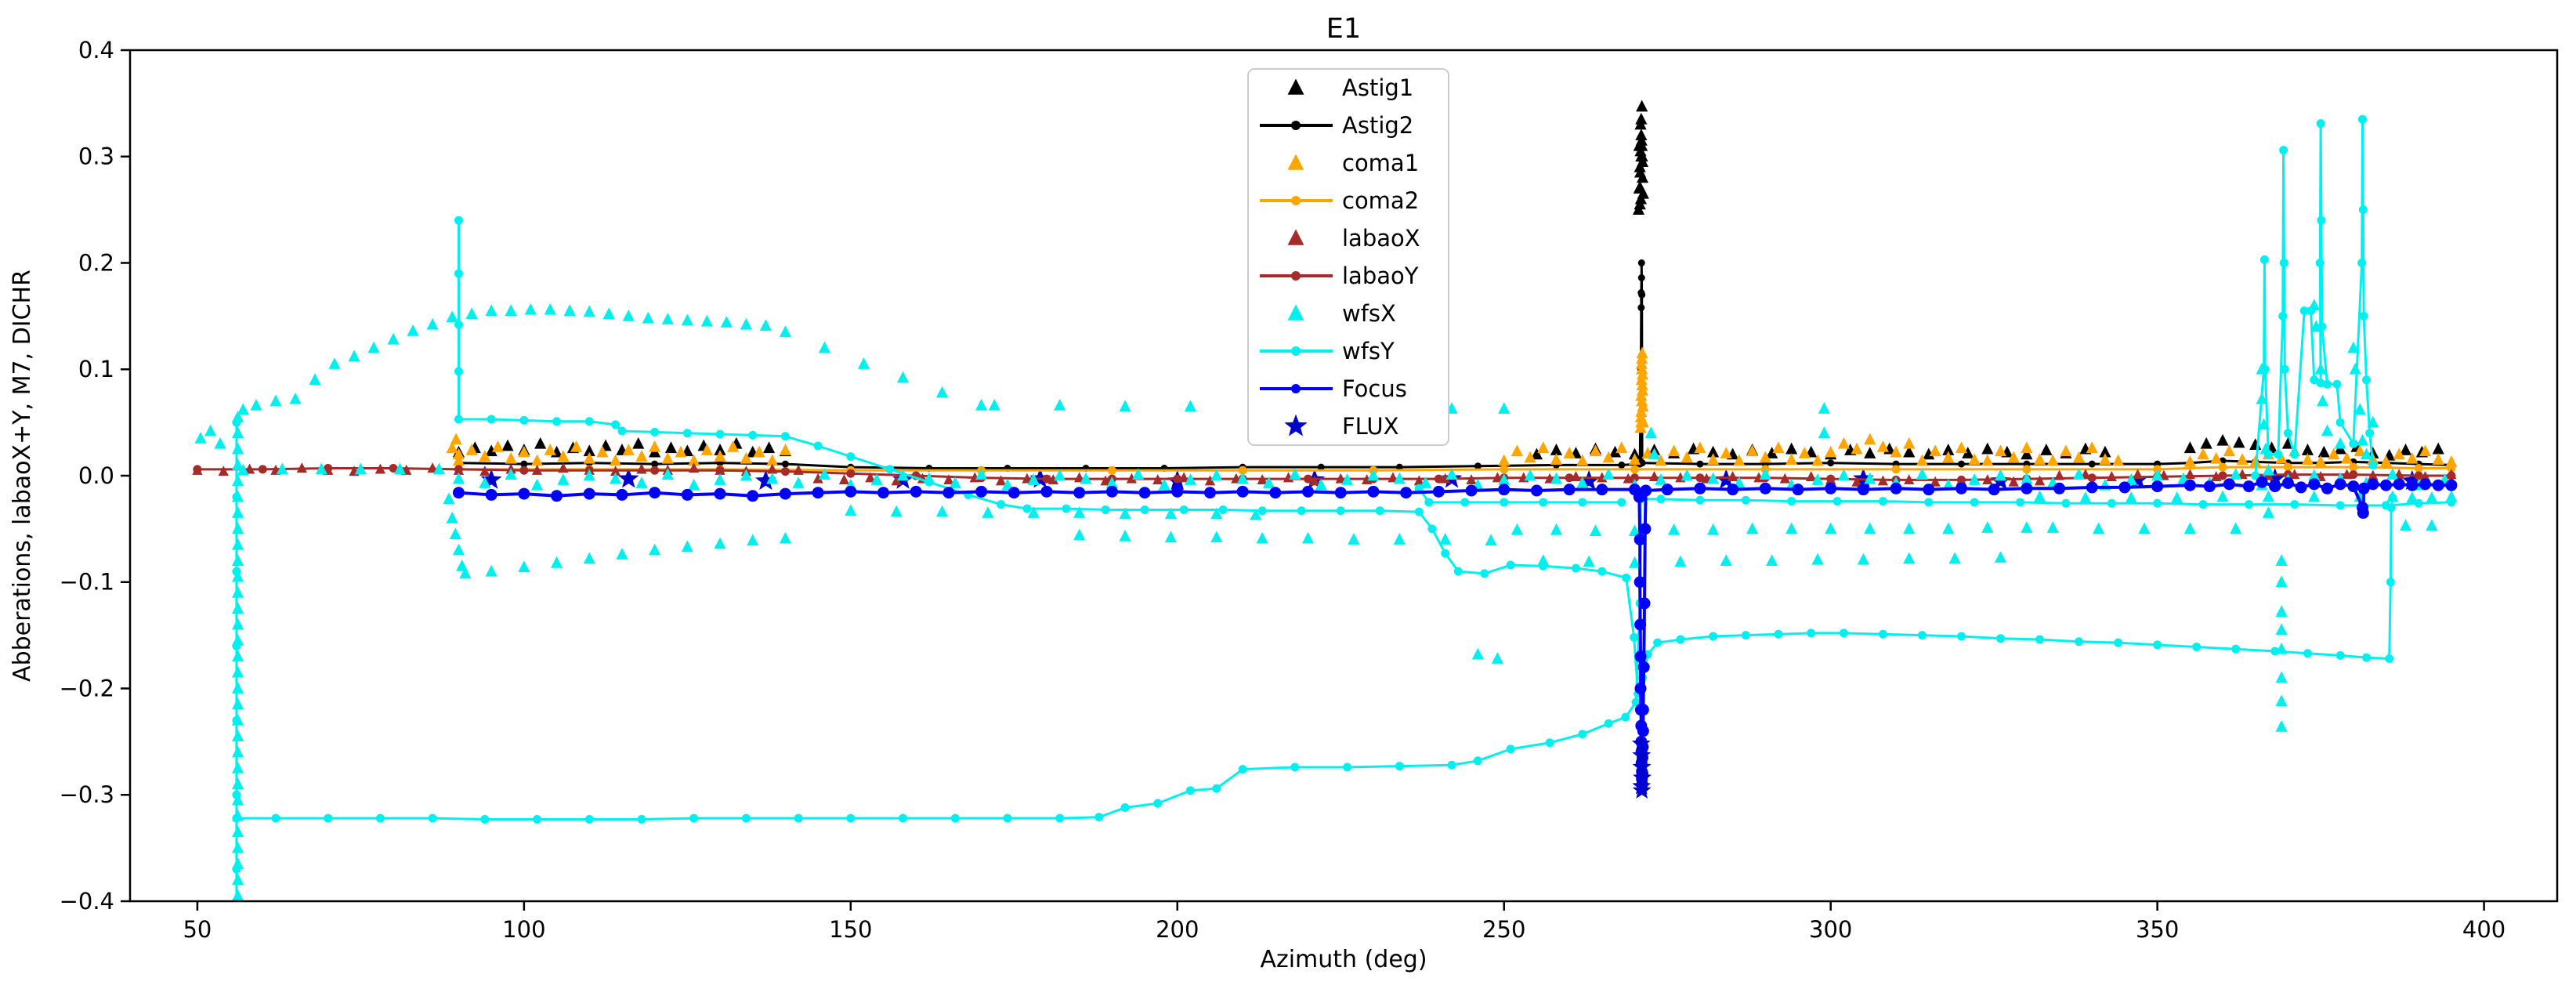  What do you see at coordinates (1378, 87) in the screenshot?
I see `legend-label: Astig1` at bounding box center [1378, 87].